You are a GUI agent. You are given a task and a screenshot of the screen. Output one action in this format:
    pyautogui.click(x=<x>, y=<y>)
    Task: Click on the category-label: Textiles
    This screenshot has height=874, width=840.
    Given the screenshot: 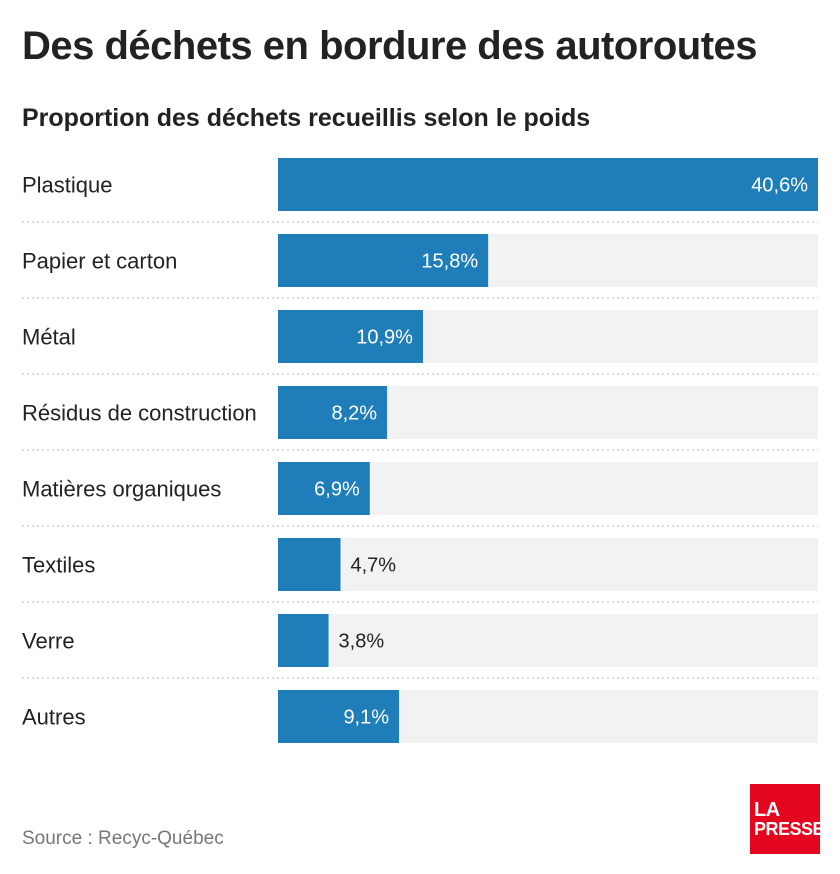 What is the action you would take?
    pyautogui.click(x=58, y=565)
    